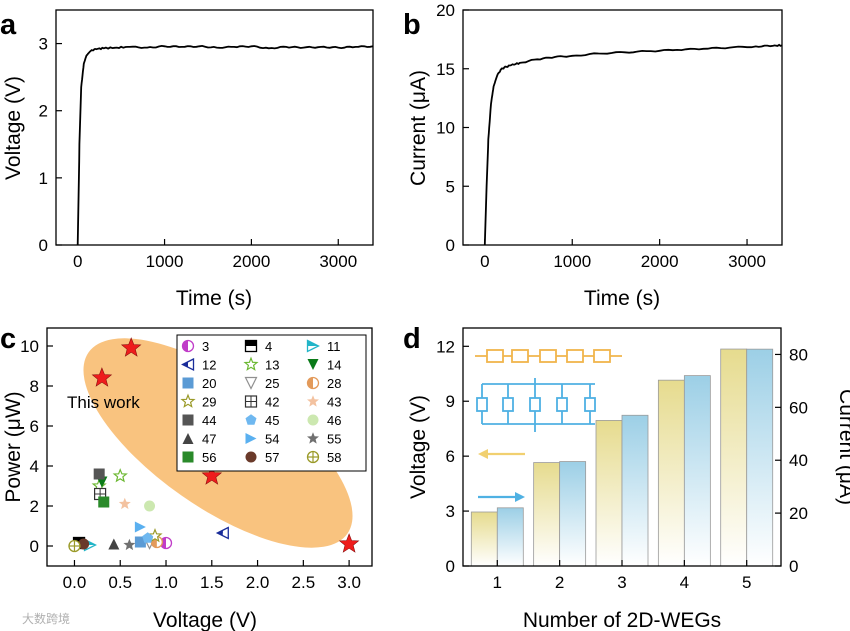 Image resolution: width=850 pixels, height=631 pixels. What do you see at coordinates (212, 582) in the screenshot?
I see `x-tick-label: 1.5` at bounding box center [212, 582].